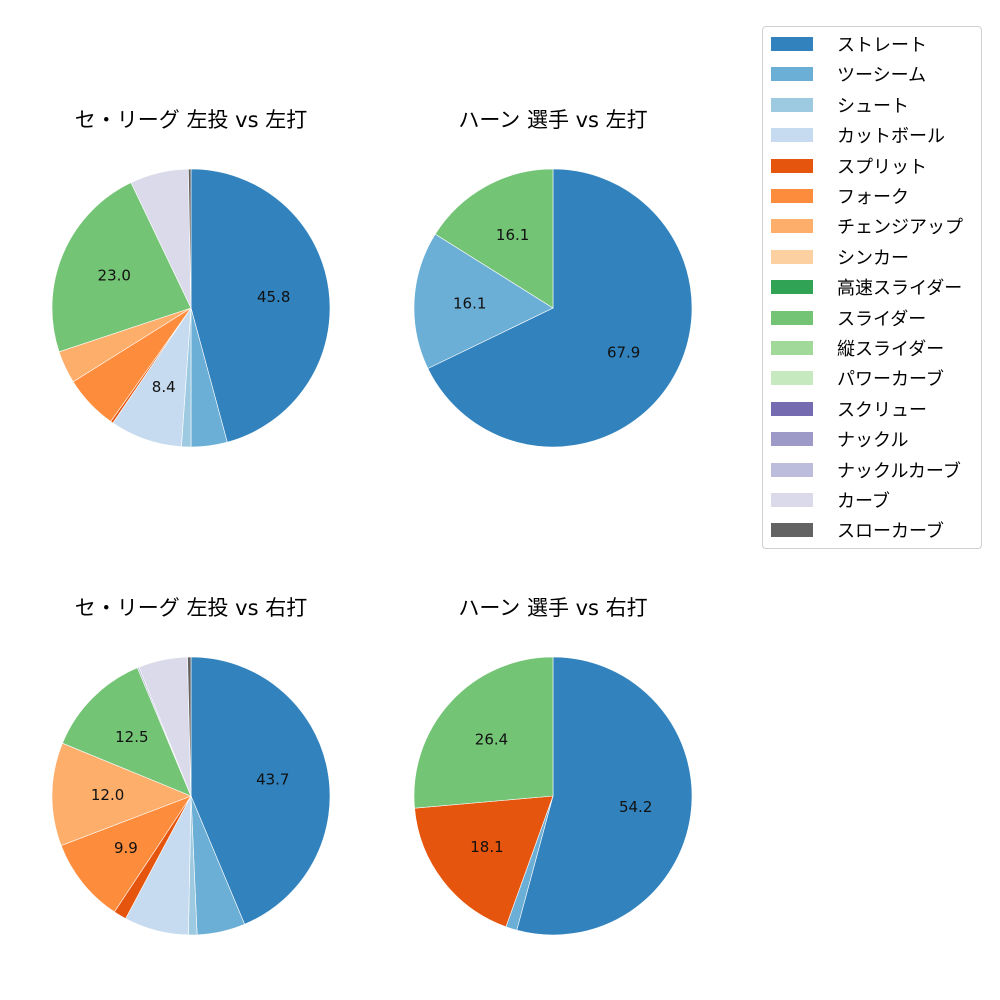 The width and height of the screenshot is (1000, 1000). Describe the element at coordinates (131, 737) in the screenshot. I see `slice-percent-label: 12.5` at that location.